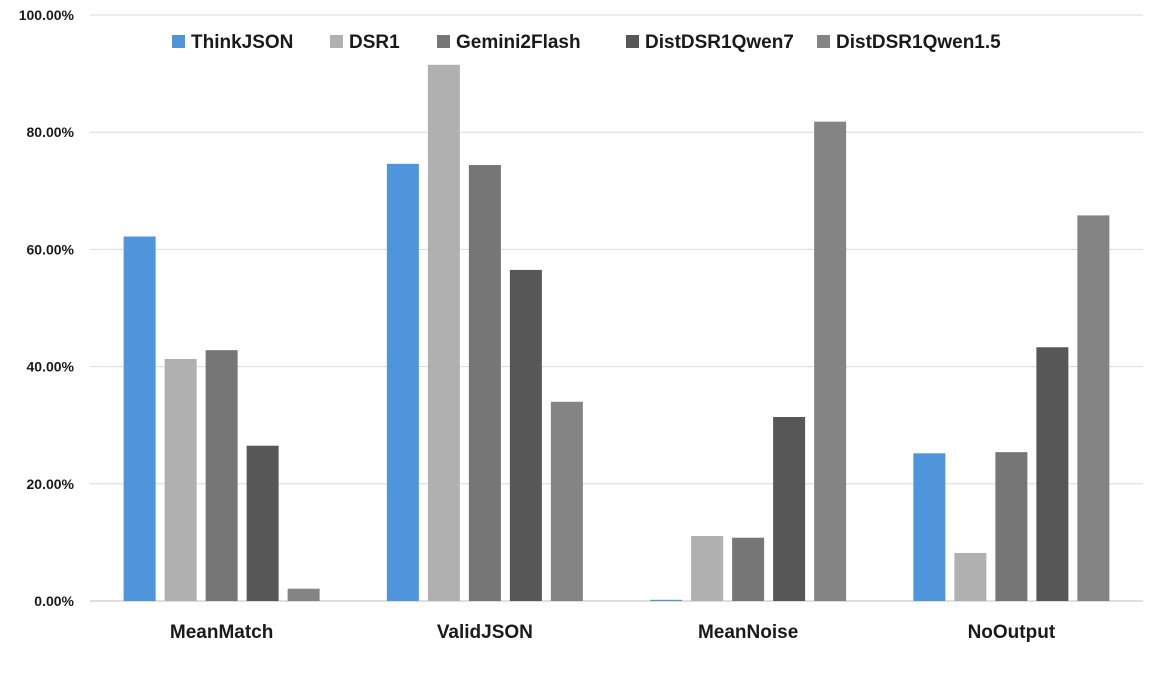 The height and width of the screenshot is (697, 1156). What do you see at coordinates (303, 594) in the screenshot?
I see `bar-distdsr1qwen1-5-meanmatch` at bounding box center [303, 594].